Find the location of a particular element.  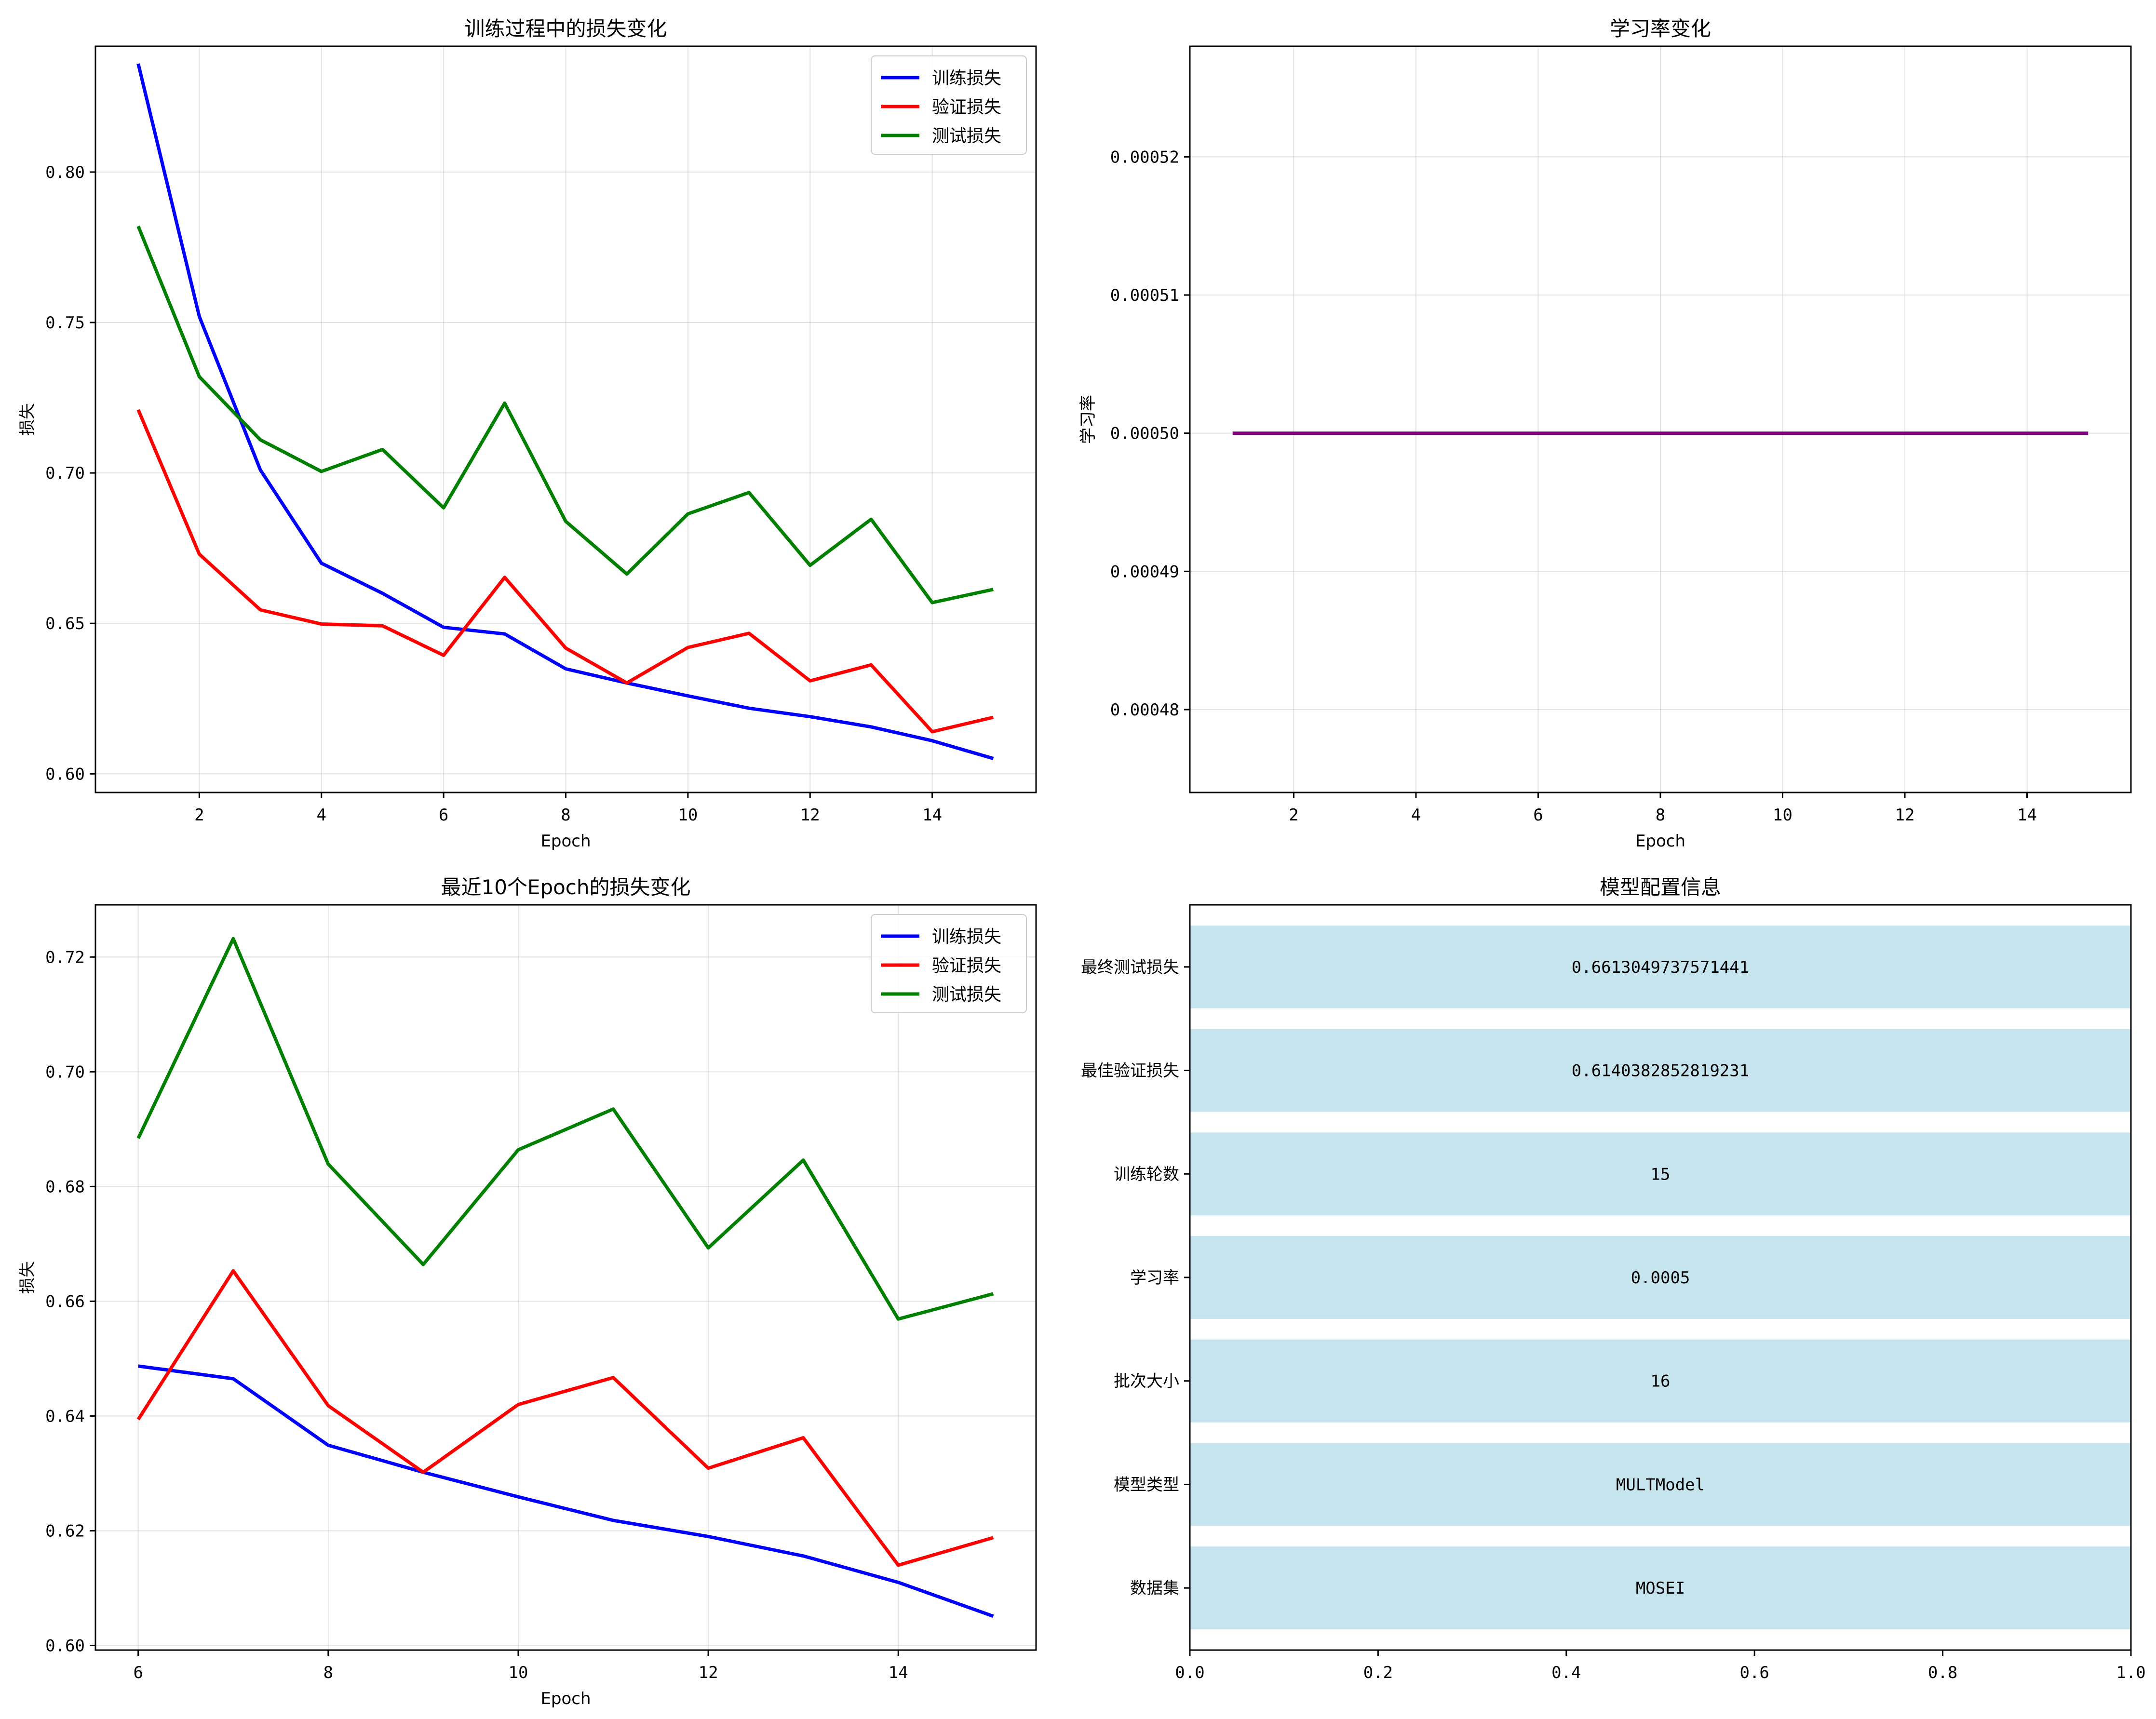

config-value: MOSEI is located at coordinates (1660, 1588).